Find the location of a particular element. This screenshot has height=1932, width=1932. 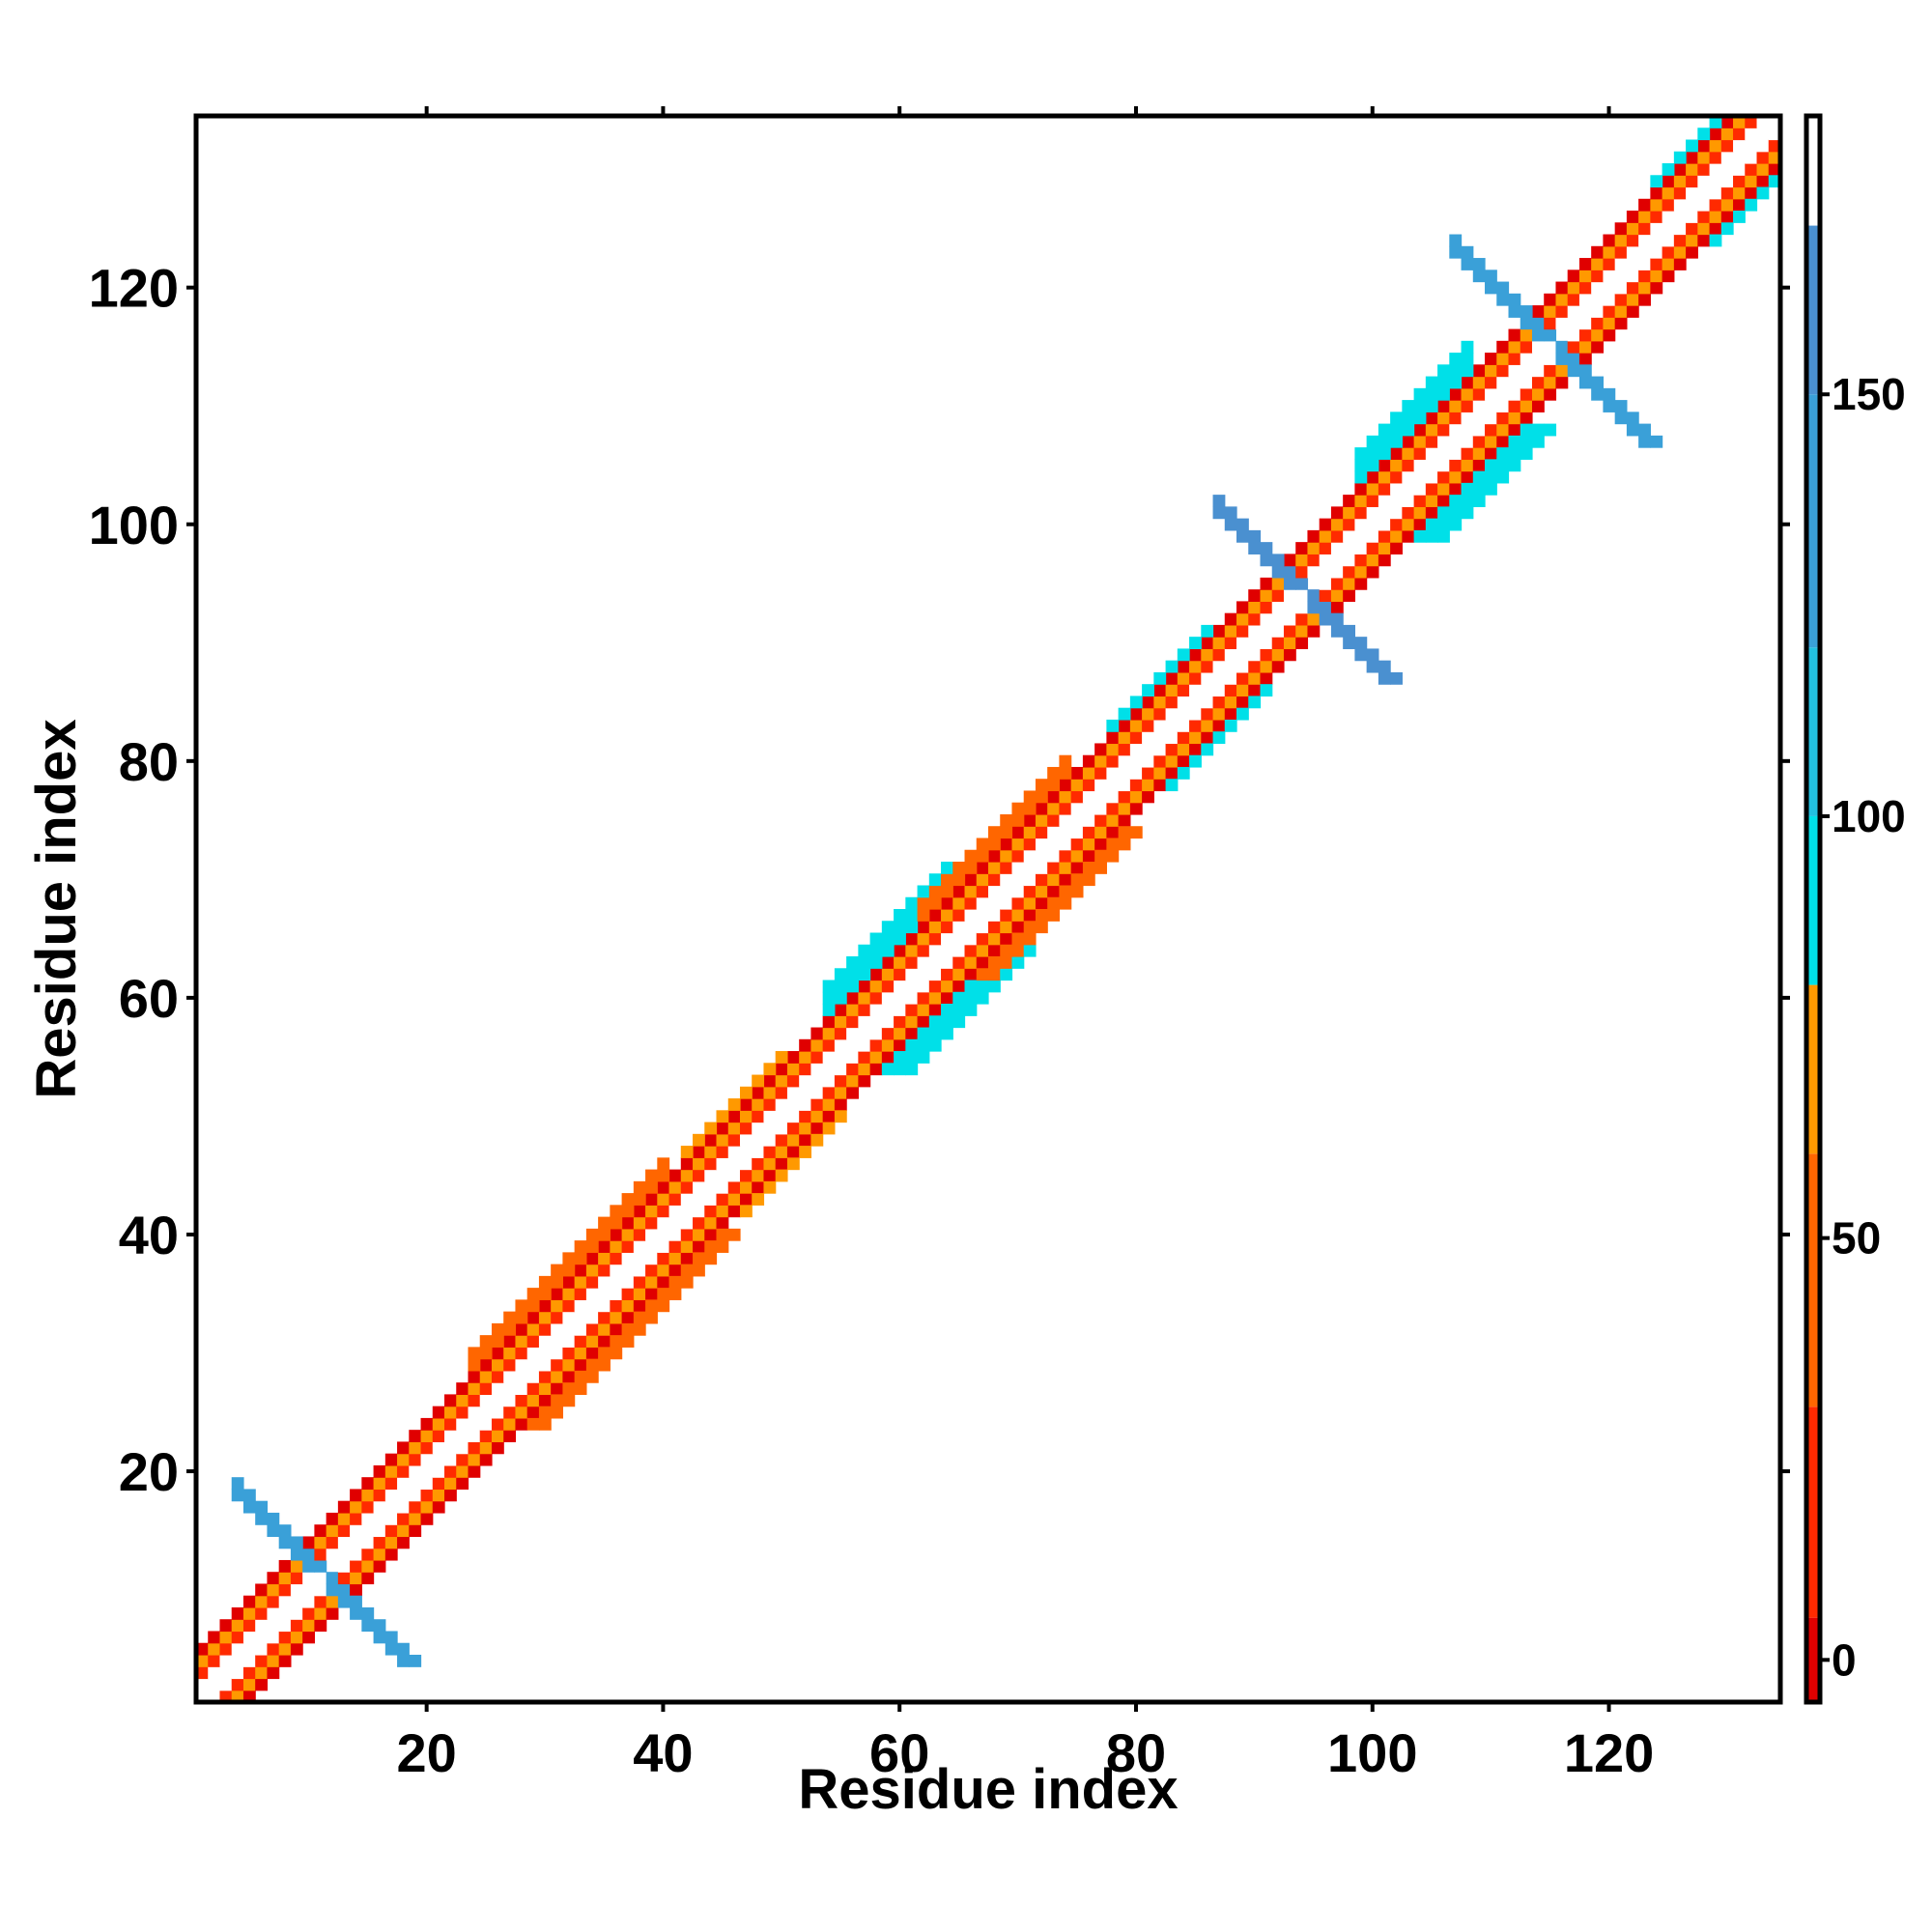

colorbar-tick-label: 100 is located at coordinates (1869, 816).